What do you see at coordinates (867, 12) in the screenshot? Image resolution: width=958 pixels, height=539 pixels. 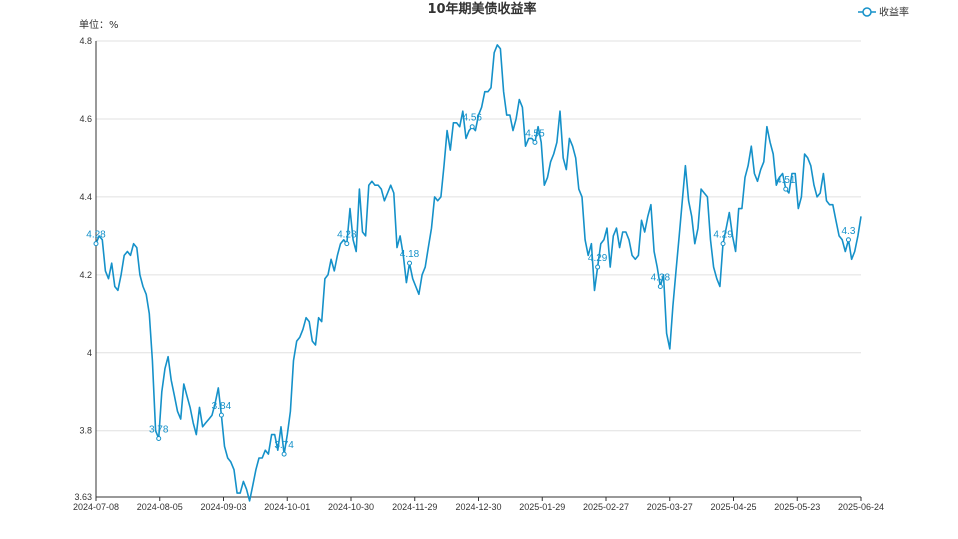 I see `legend-circle-icon` at bounding box center [867, 12].